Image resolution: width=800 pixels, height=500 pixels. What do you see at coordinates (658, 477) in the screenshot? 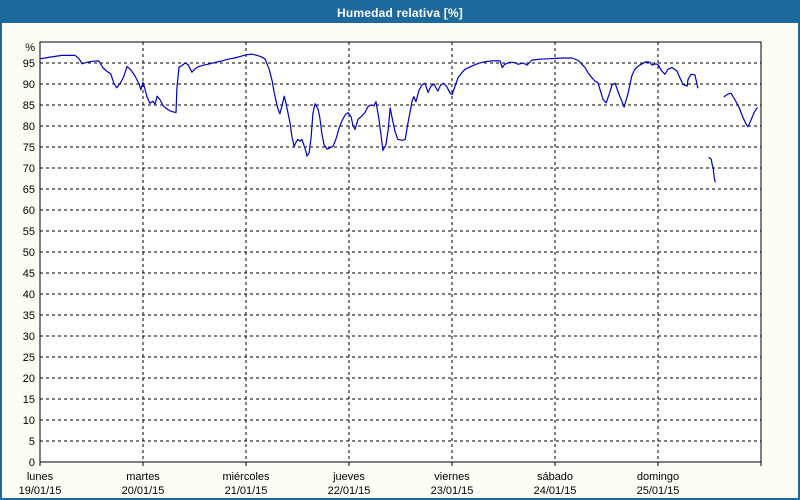
I see `x-axis-day-label: domingo` at bounding box center [658, 477].